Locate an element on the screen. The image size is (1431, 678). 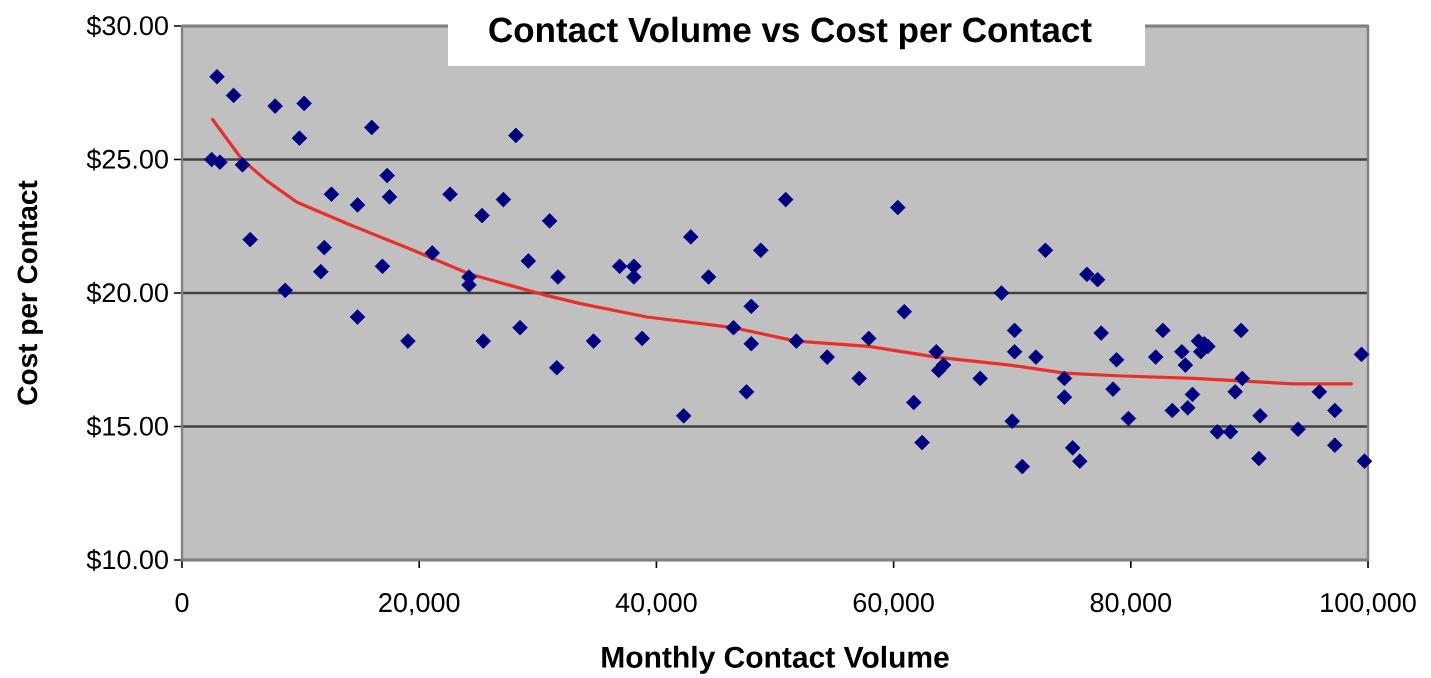
x-tick-label: 20,000 is located at coordinates (419, 604).